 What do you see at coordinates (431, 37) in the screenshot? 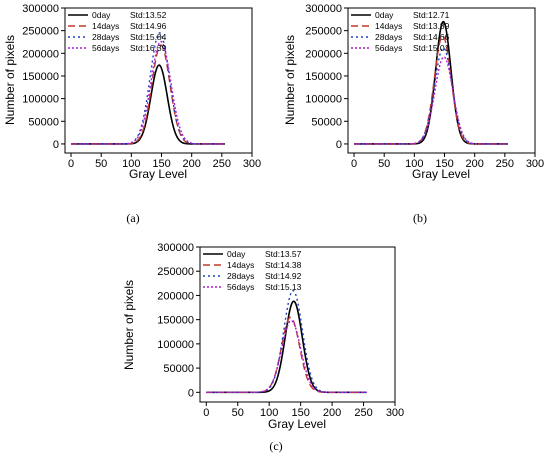
I see `legend-std: Std:14.66` at bounding box center [431, 37].